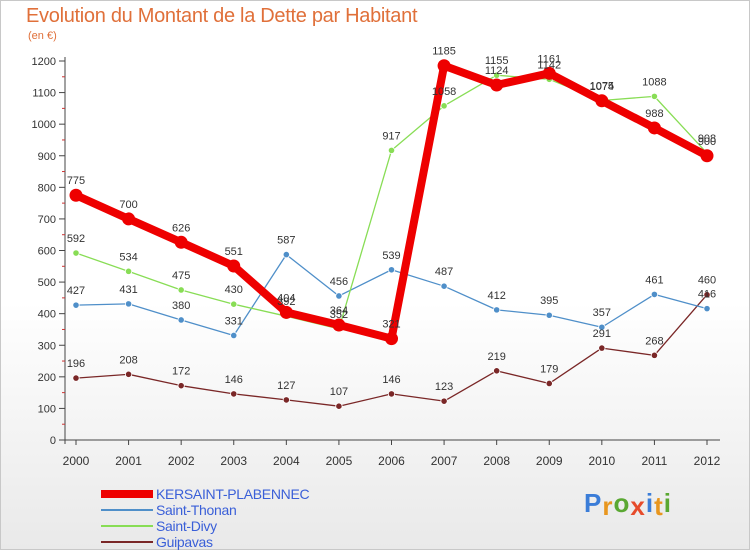 Image resolution: width=750 pixels, height=550 pixels. What do you see at coordinates (286, 386) in the screenshot?
I see `data-label: 127` at bounding box center [286, 386].